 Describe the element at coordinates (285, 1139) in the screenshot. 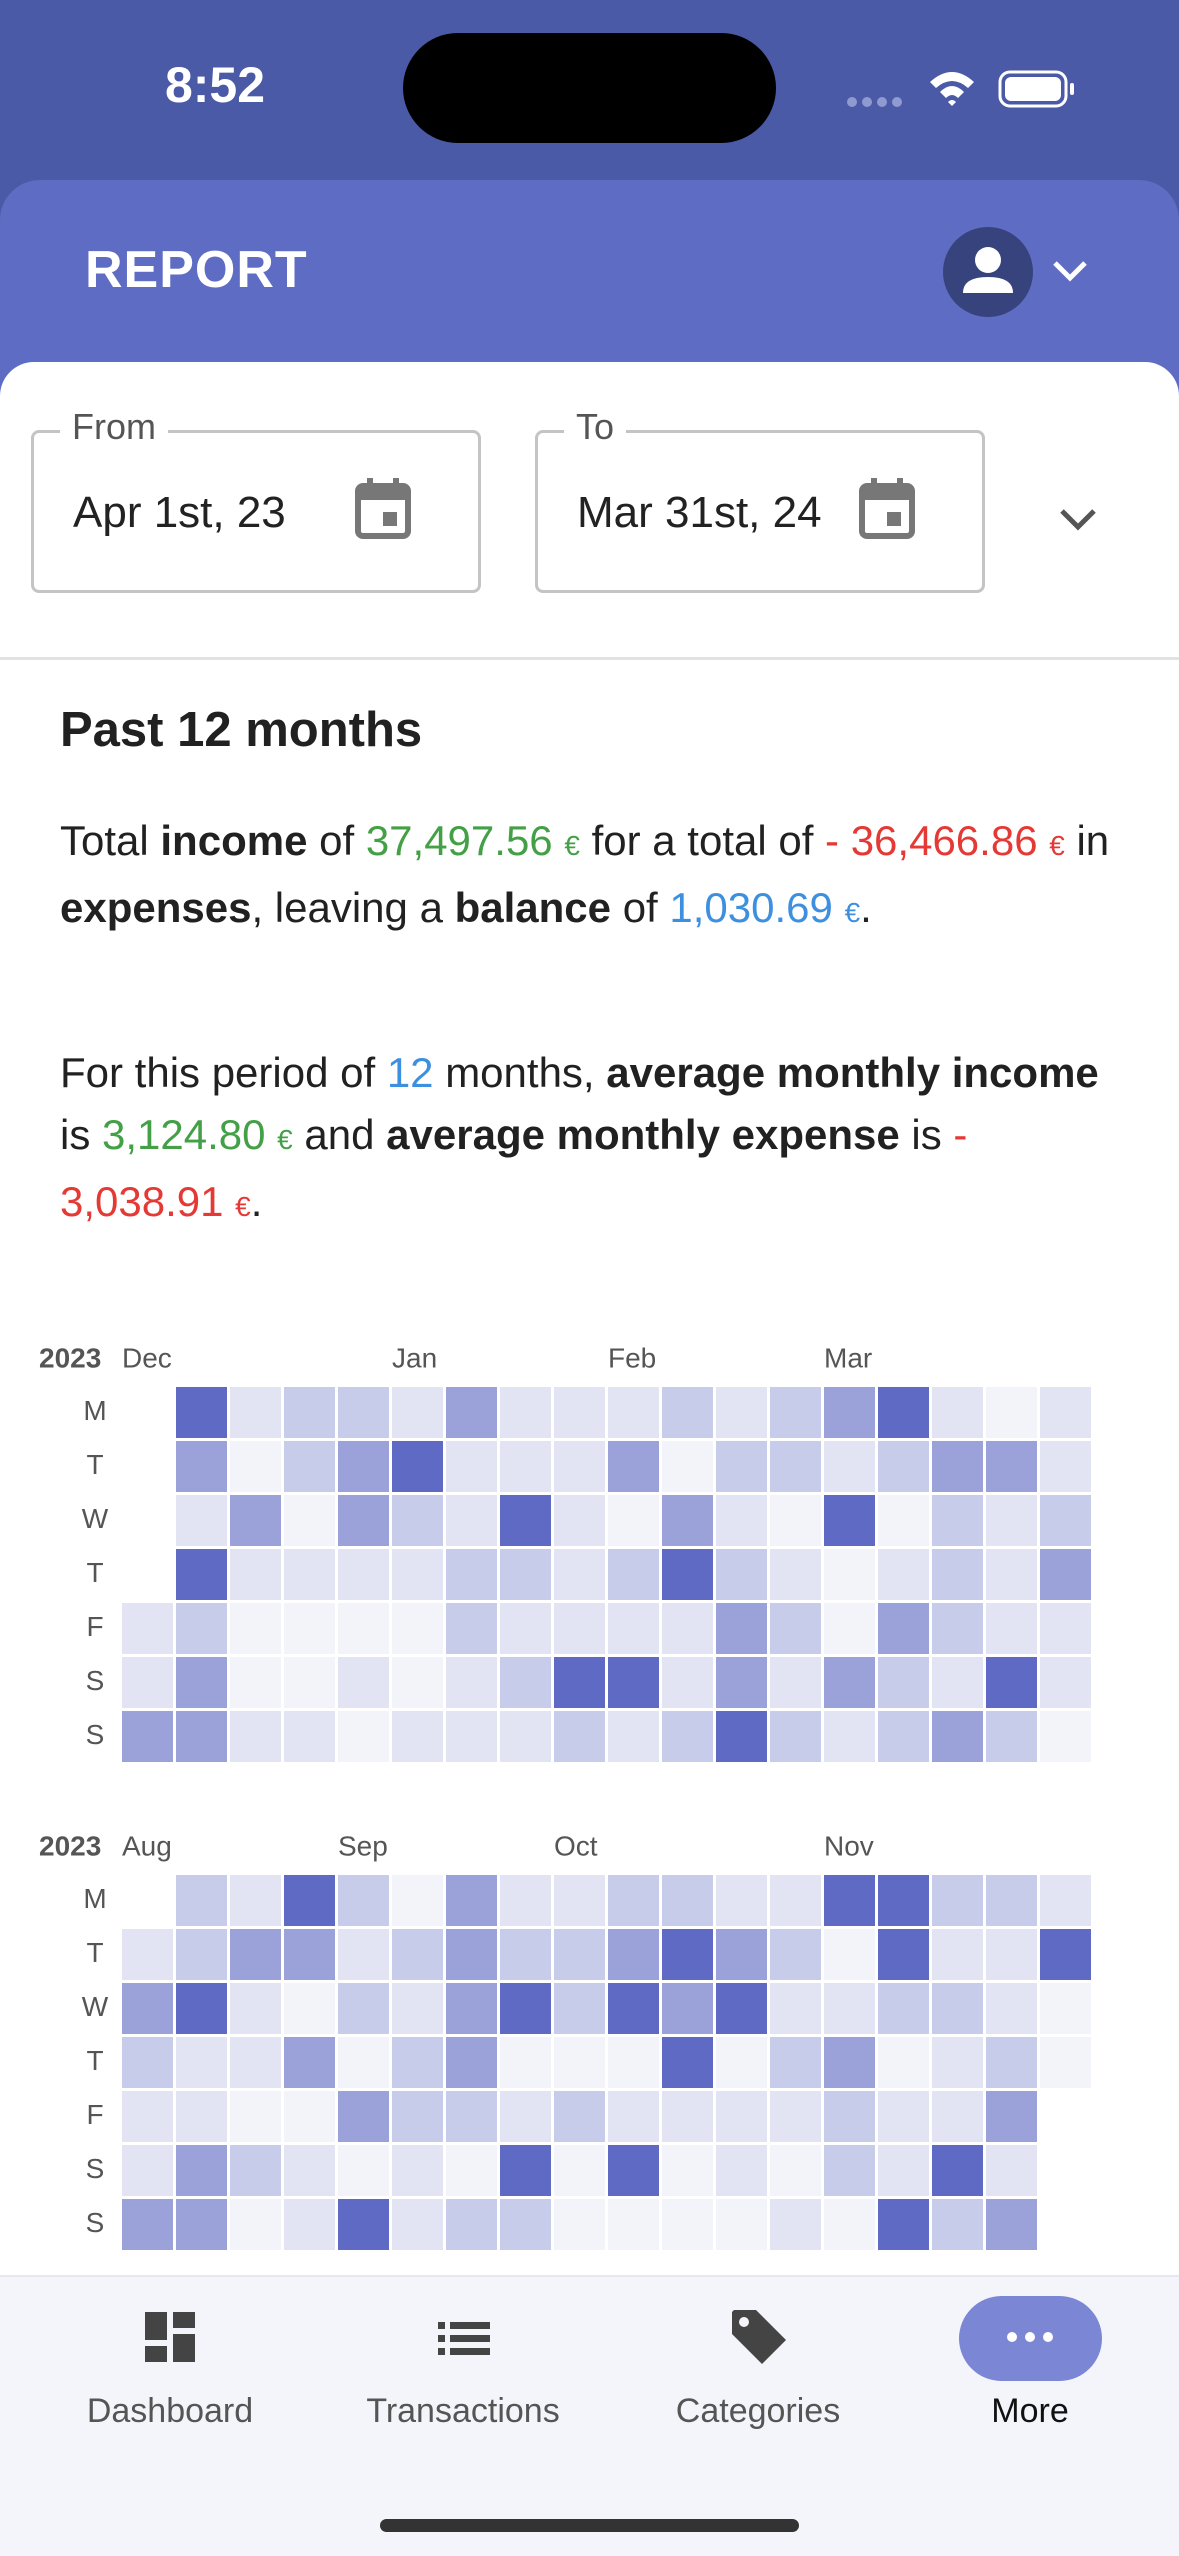

I see `text-segment: €` at that location.